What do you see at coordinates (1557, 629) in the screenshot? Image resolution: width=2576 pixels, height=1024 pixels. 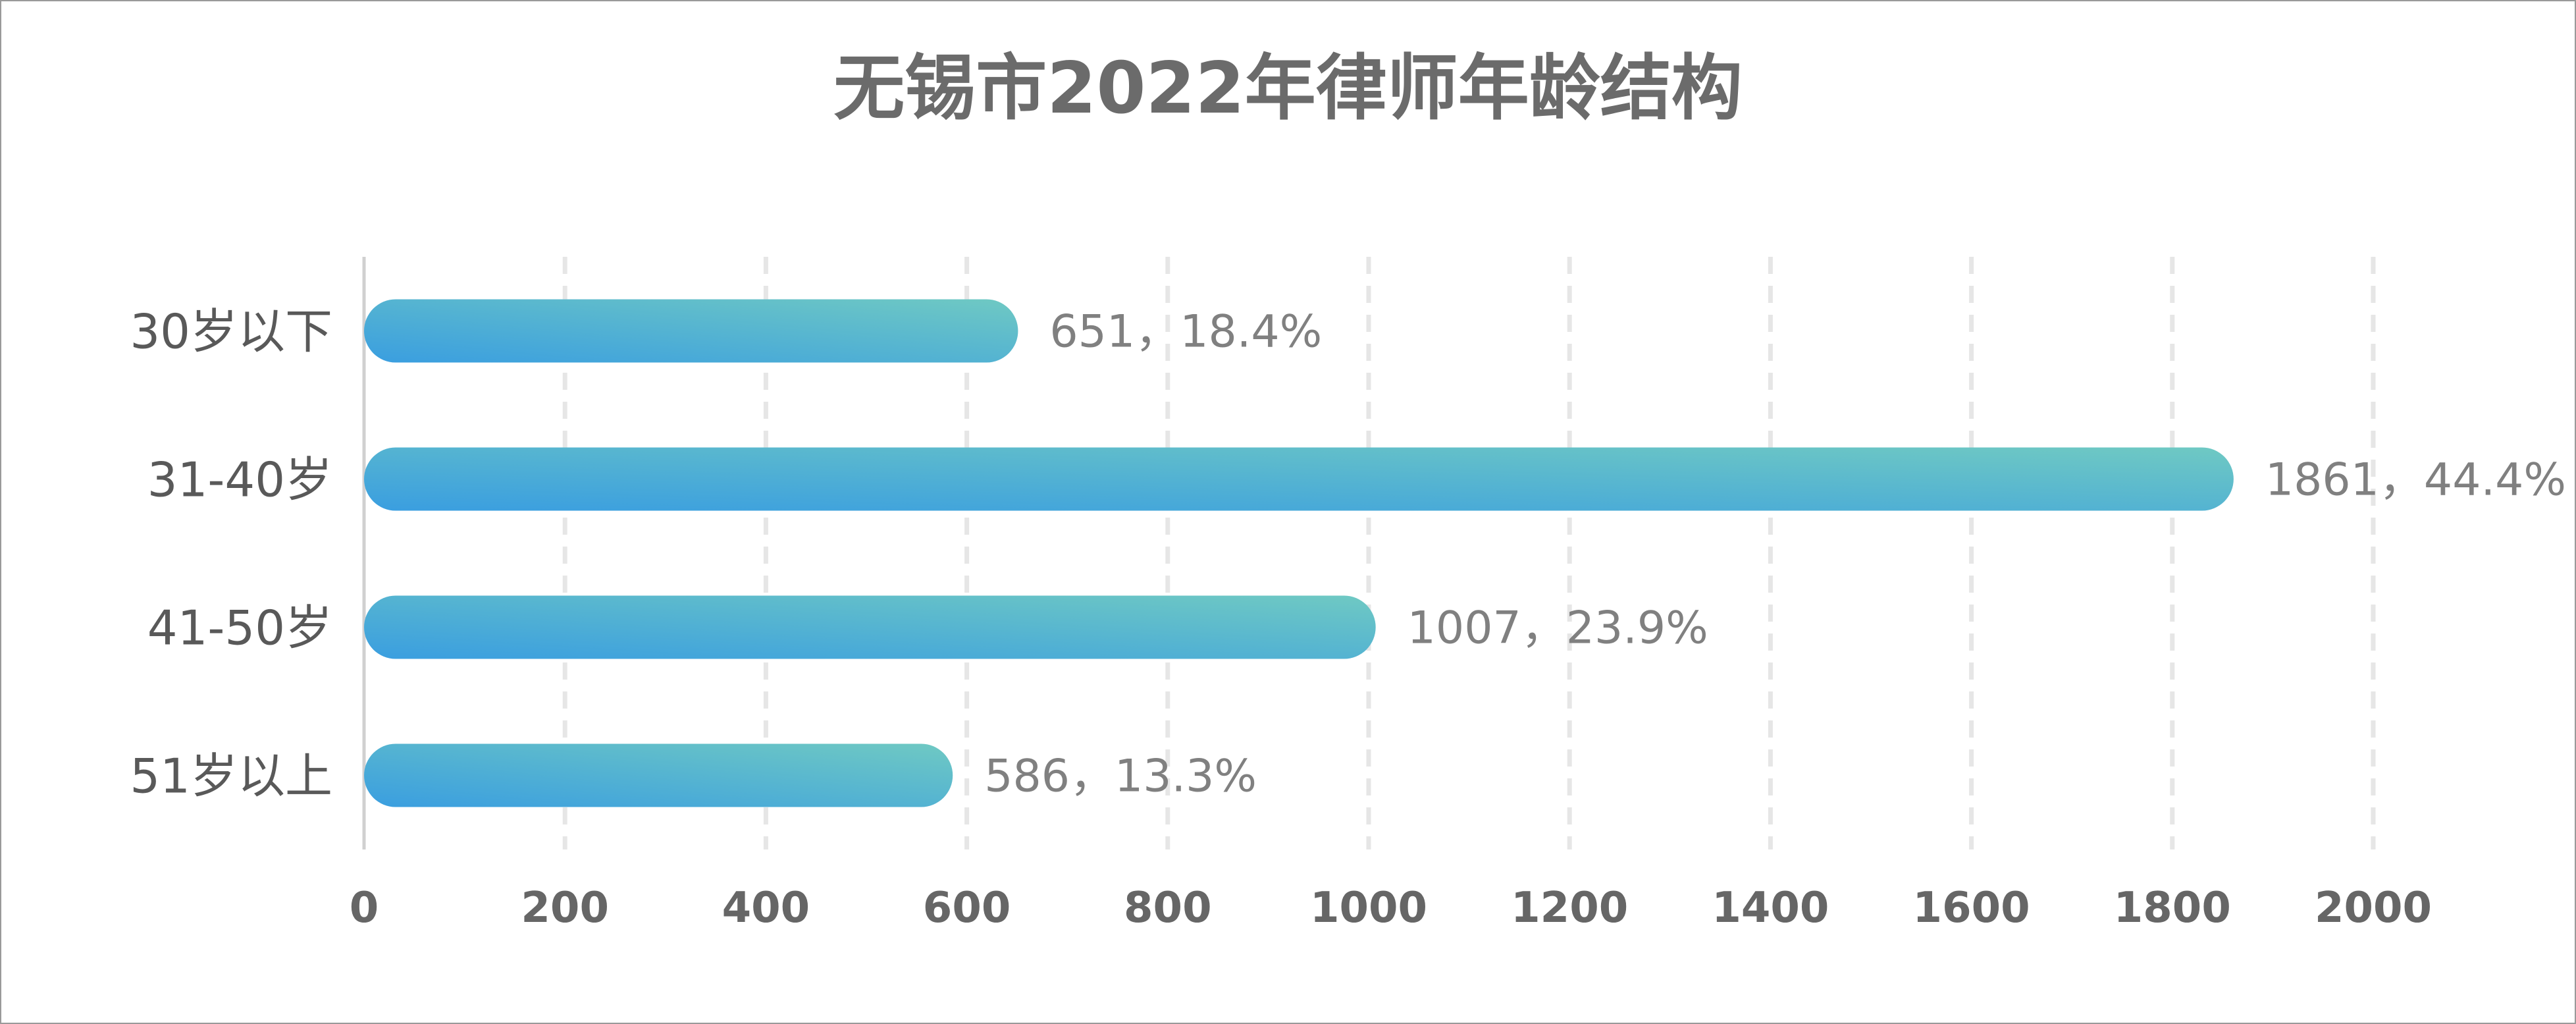 I see `data-label-2: 1007，23.9%` at bounding box center [1557, 629].